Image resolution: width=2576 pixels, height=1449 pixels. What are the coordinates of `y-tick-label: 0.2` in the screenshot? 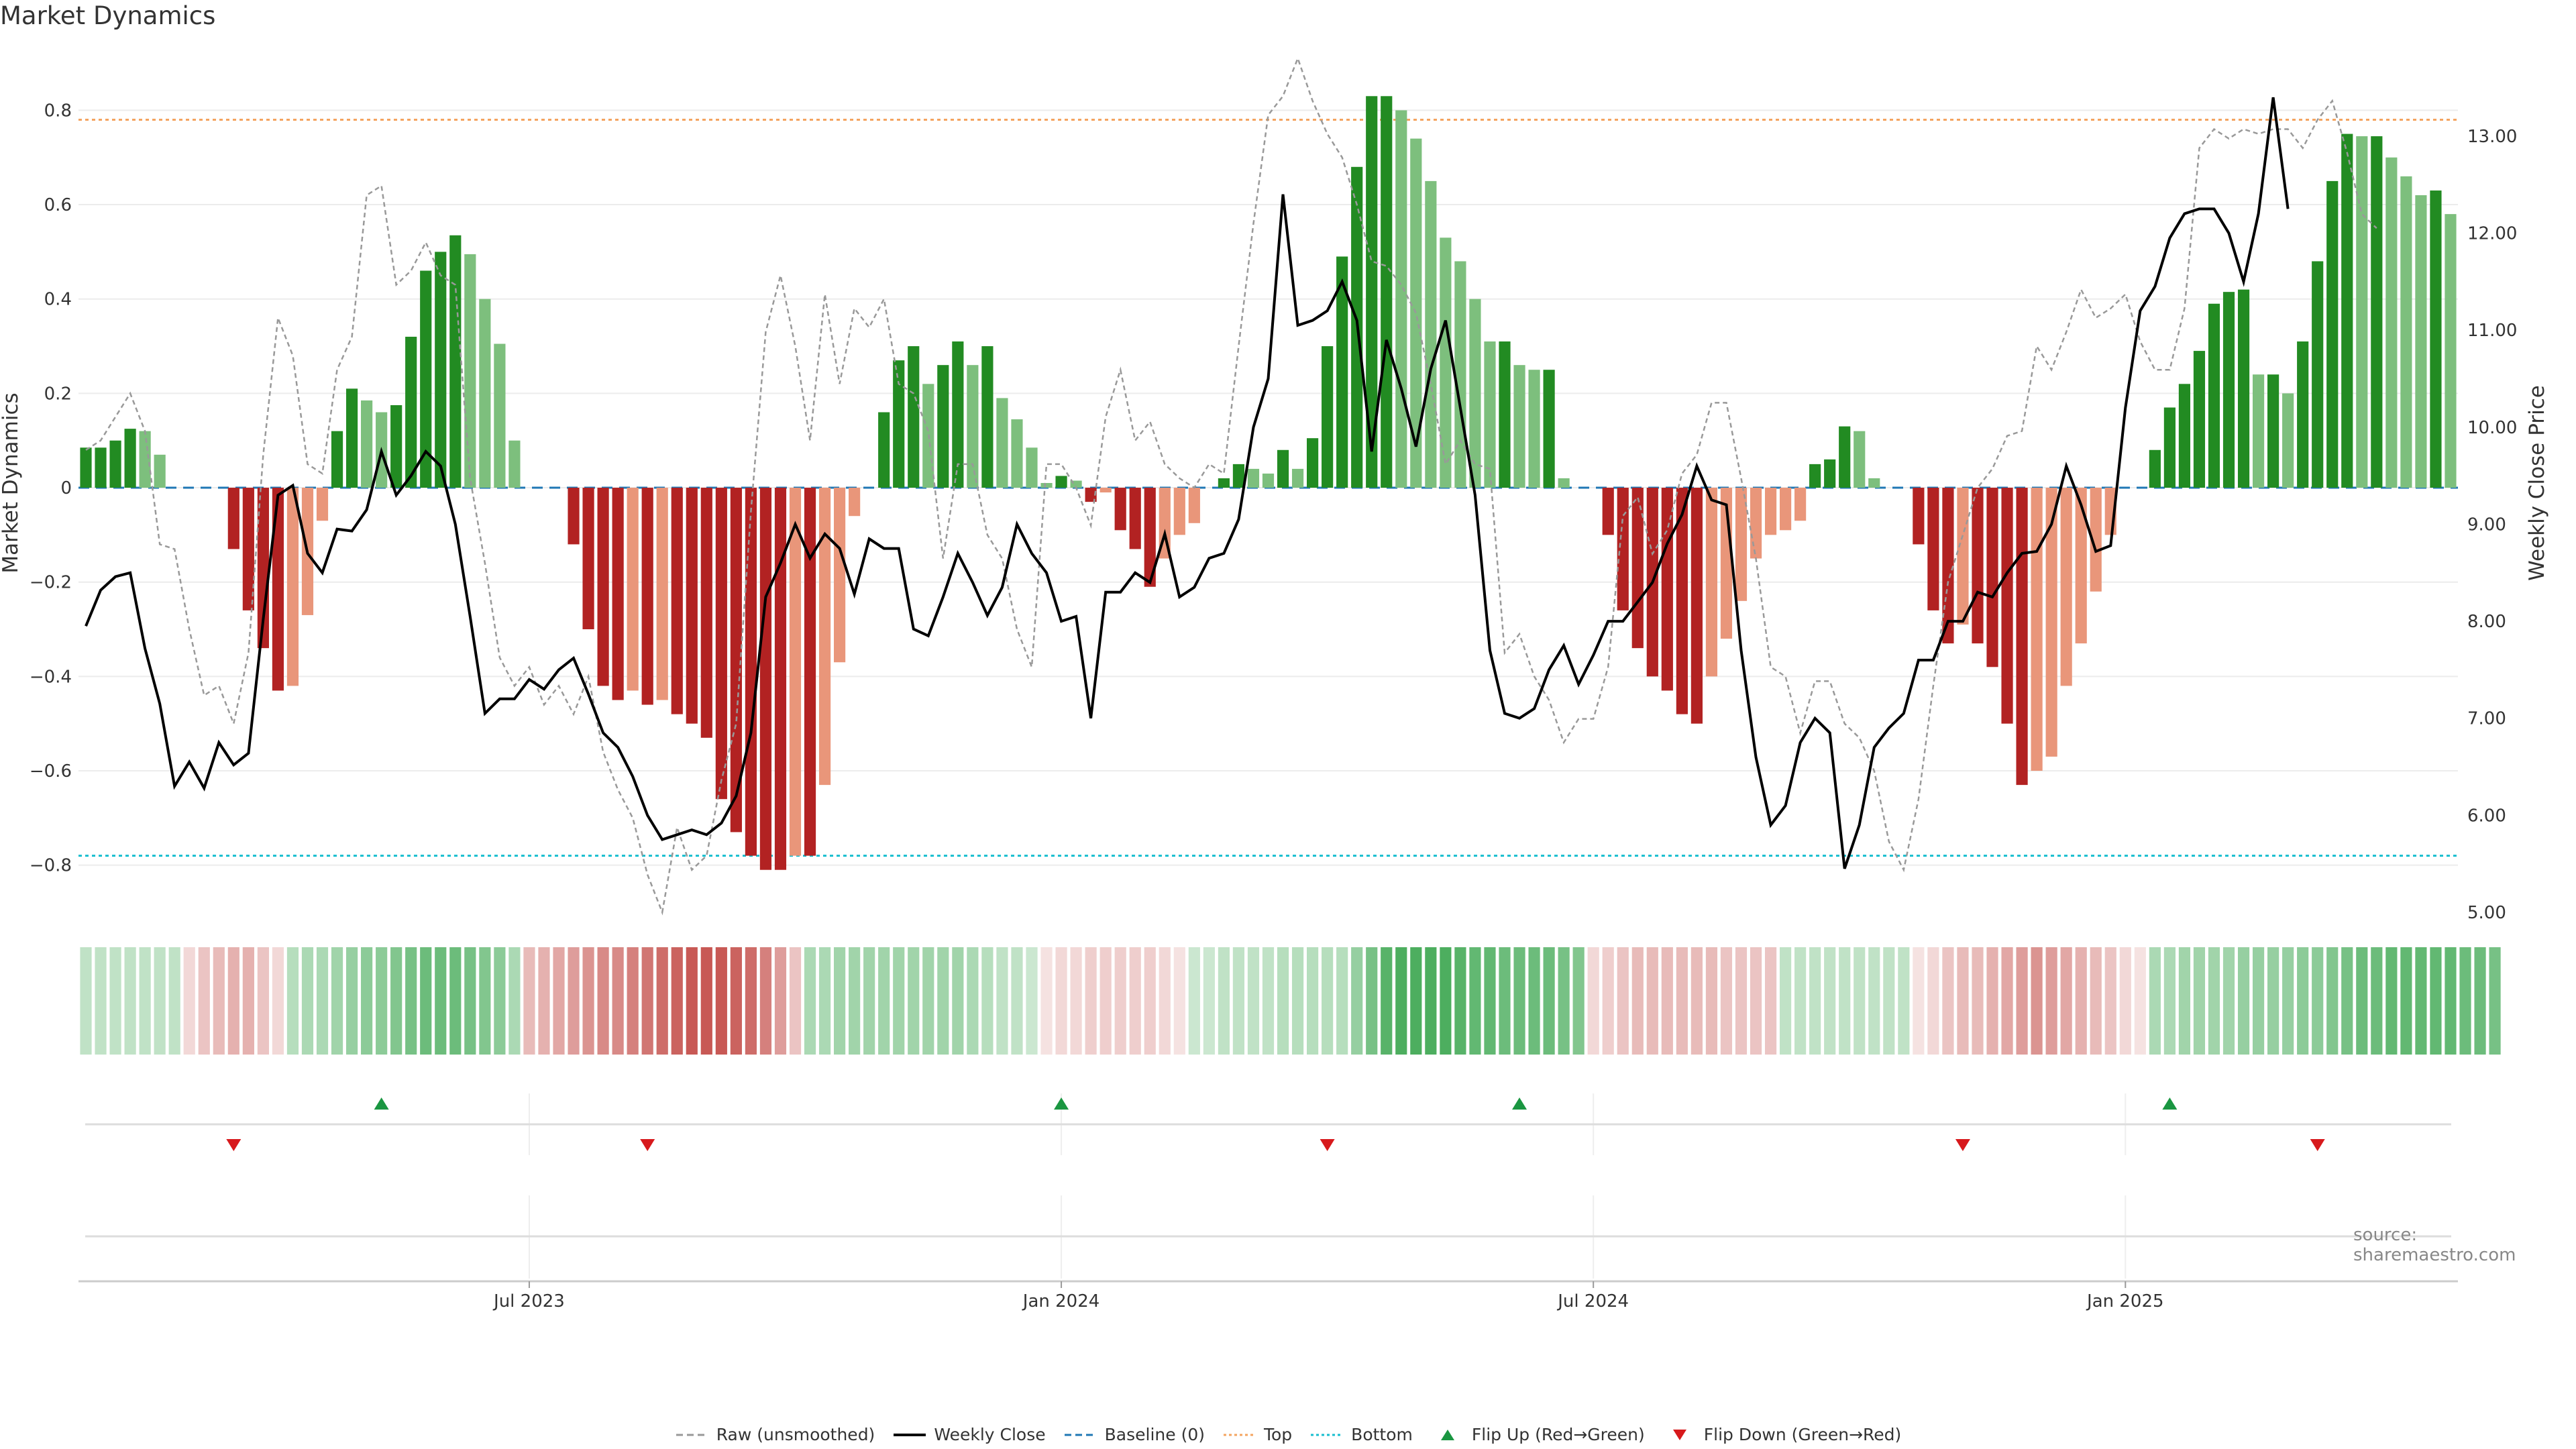 It's located at (58, 394).